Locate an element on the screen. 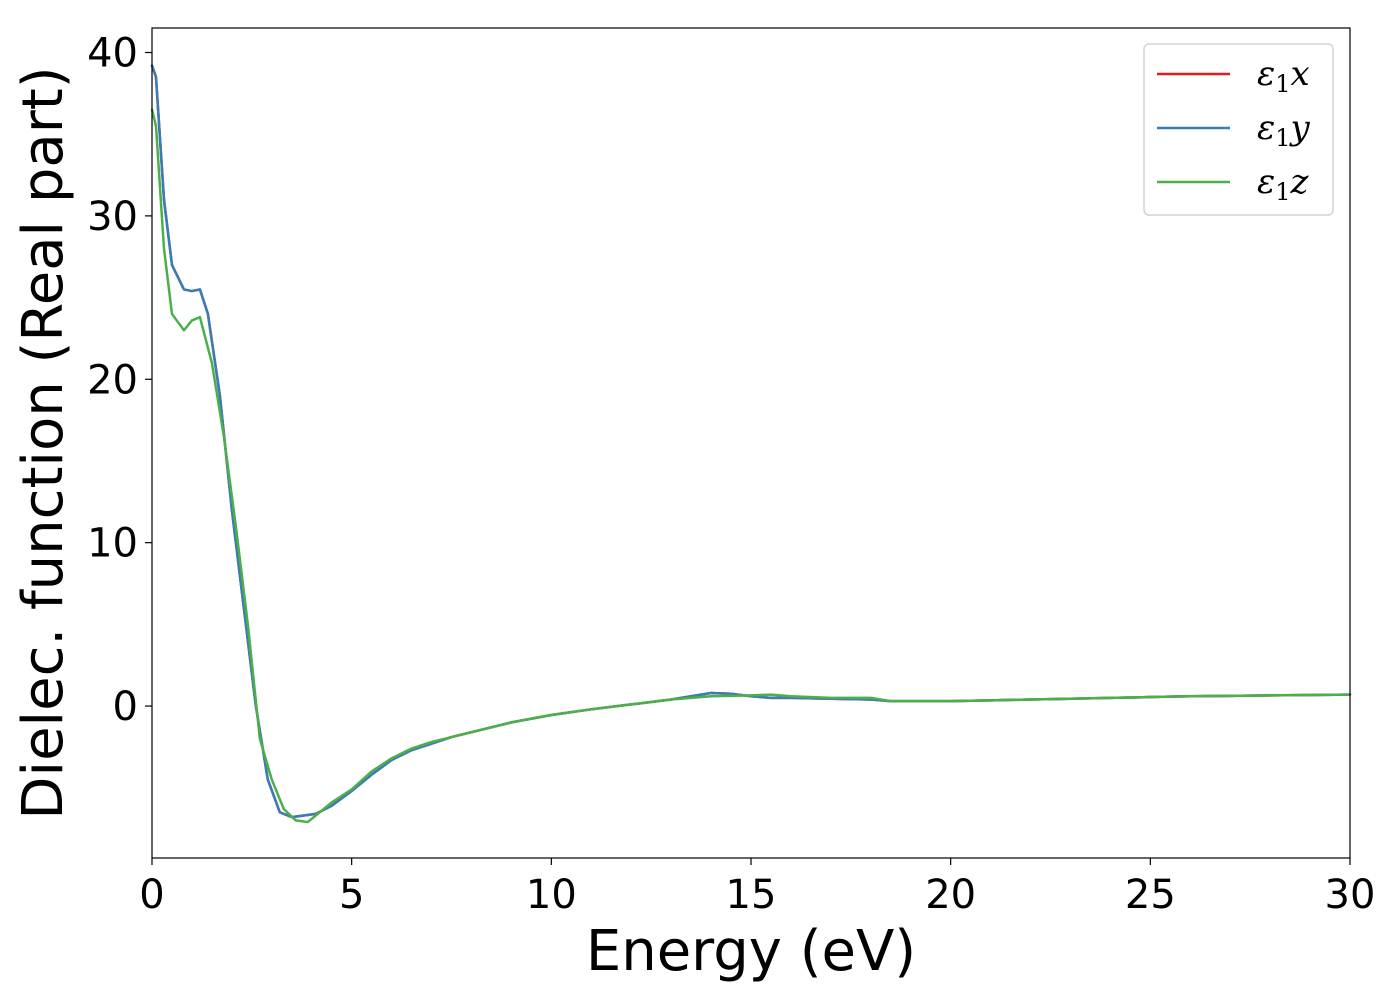 This screenshot has height=1000, width=1400. legend-component: y is located at coordinates (1300, 128).